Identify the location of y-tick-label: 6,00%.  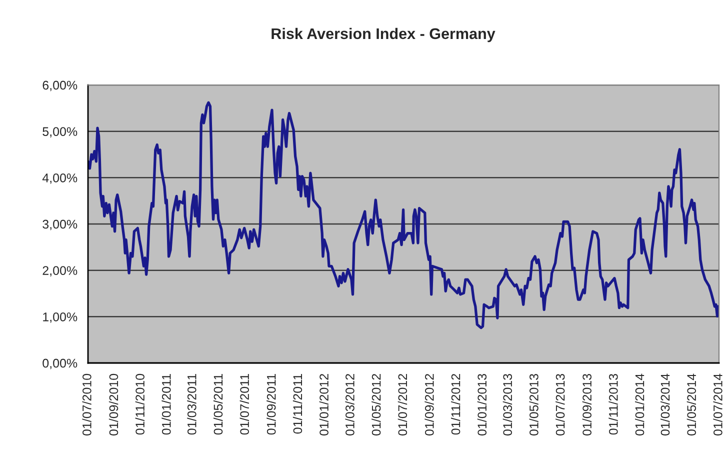
(60, 86).